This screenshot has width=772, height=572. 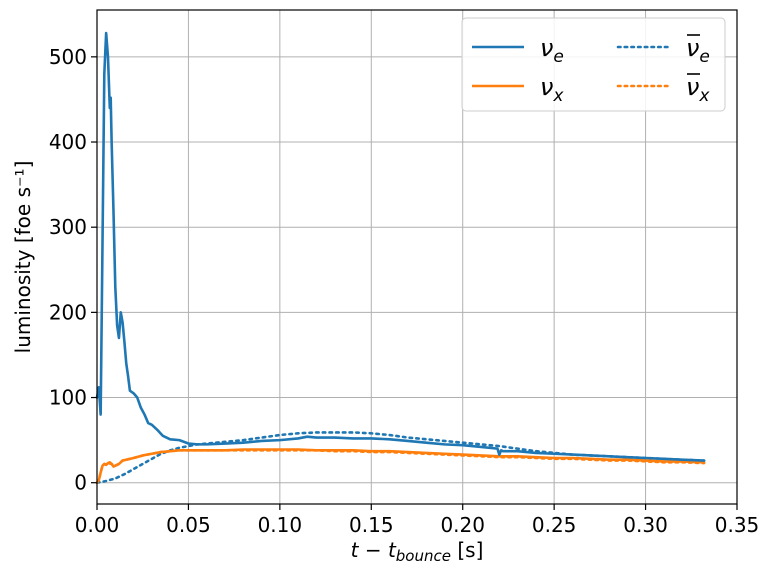 What do you see at coordinates (552, 89) in the screenshot?
I see `legend-label-nu-x: νx` at bounding box center [552, 89].